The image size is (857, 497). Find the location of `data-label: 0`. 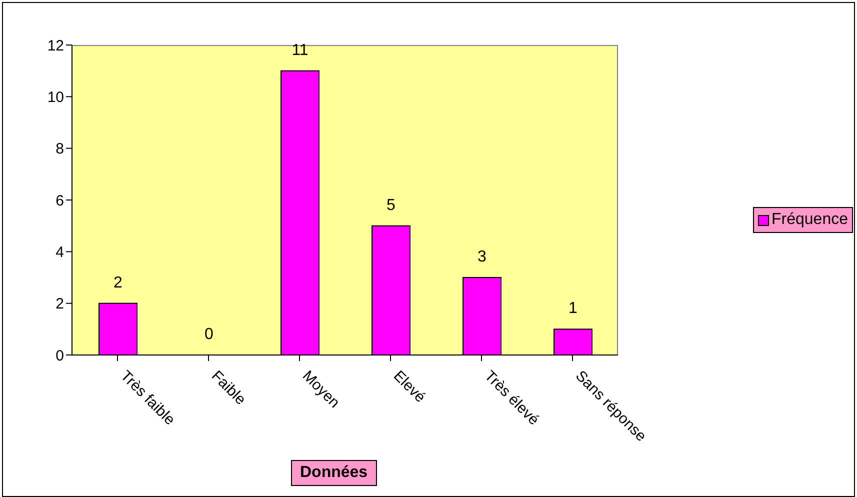

data-label: 0 is located at coordinates (209, 334).